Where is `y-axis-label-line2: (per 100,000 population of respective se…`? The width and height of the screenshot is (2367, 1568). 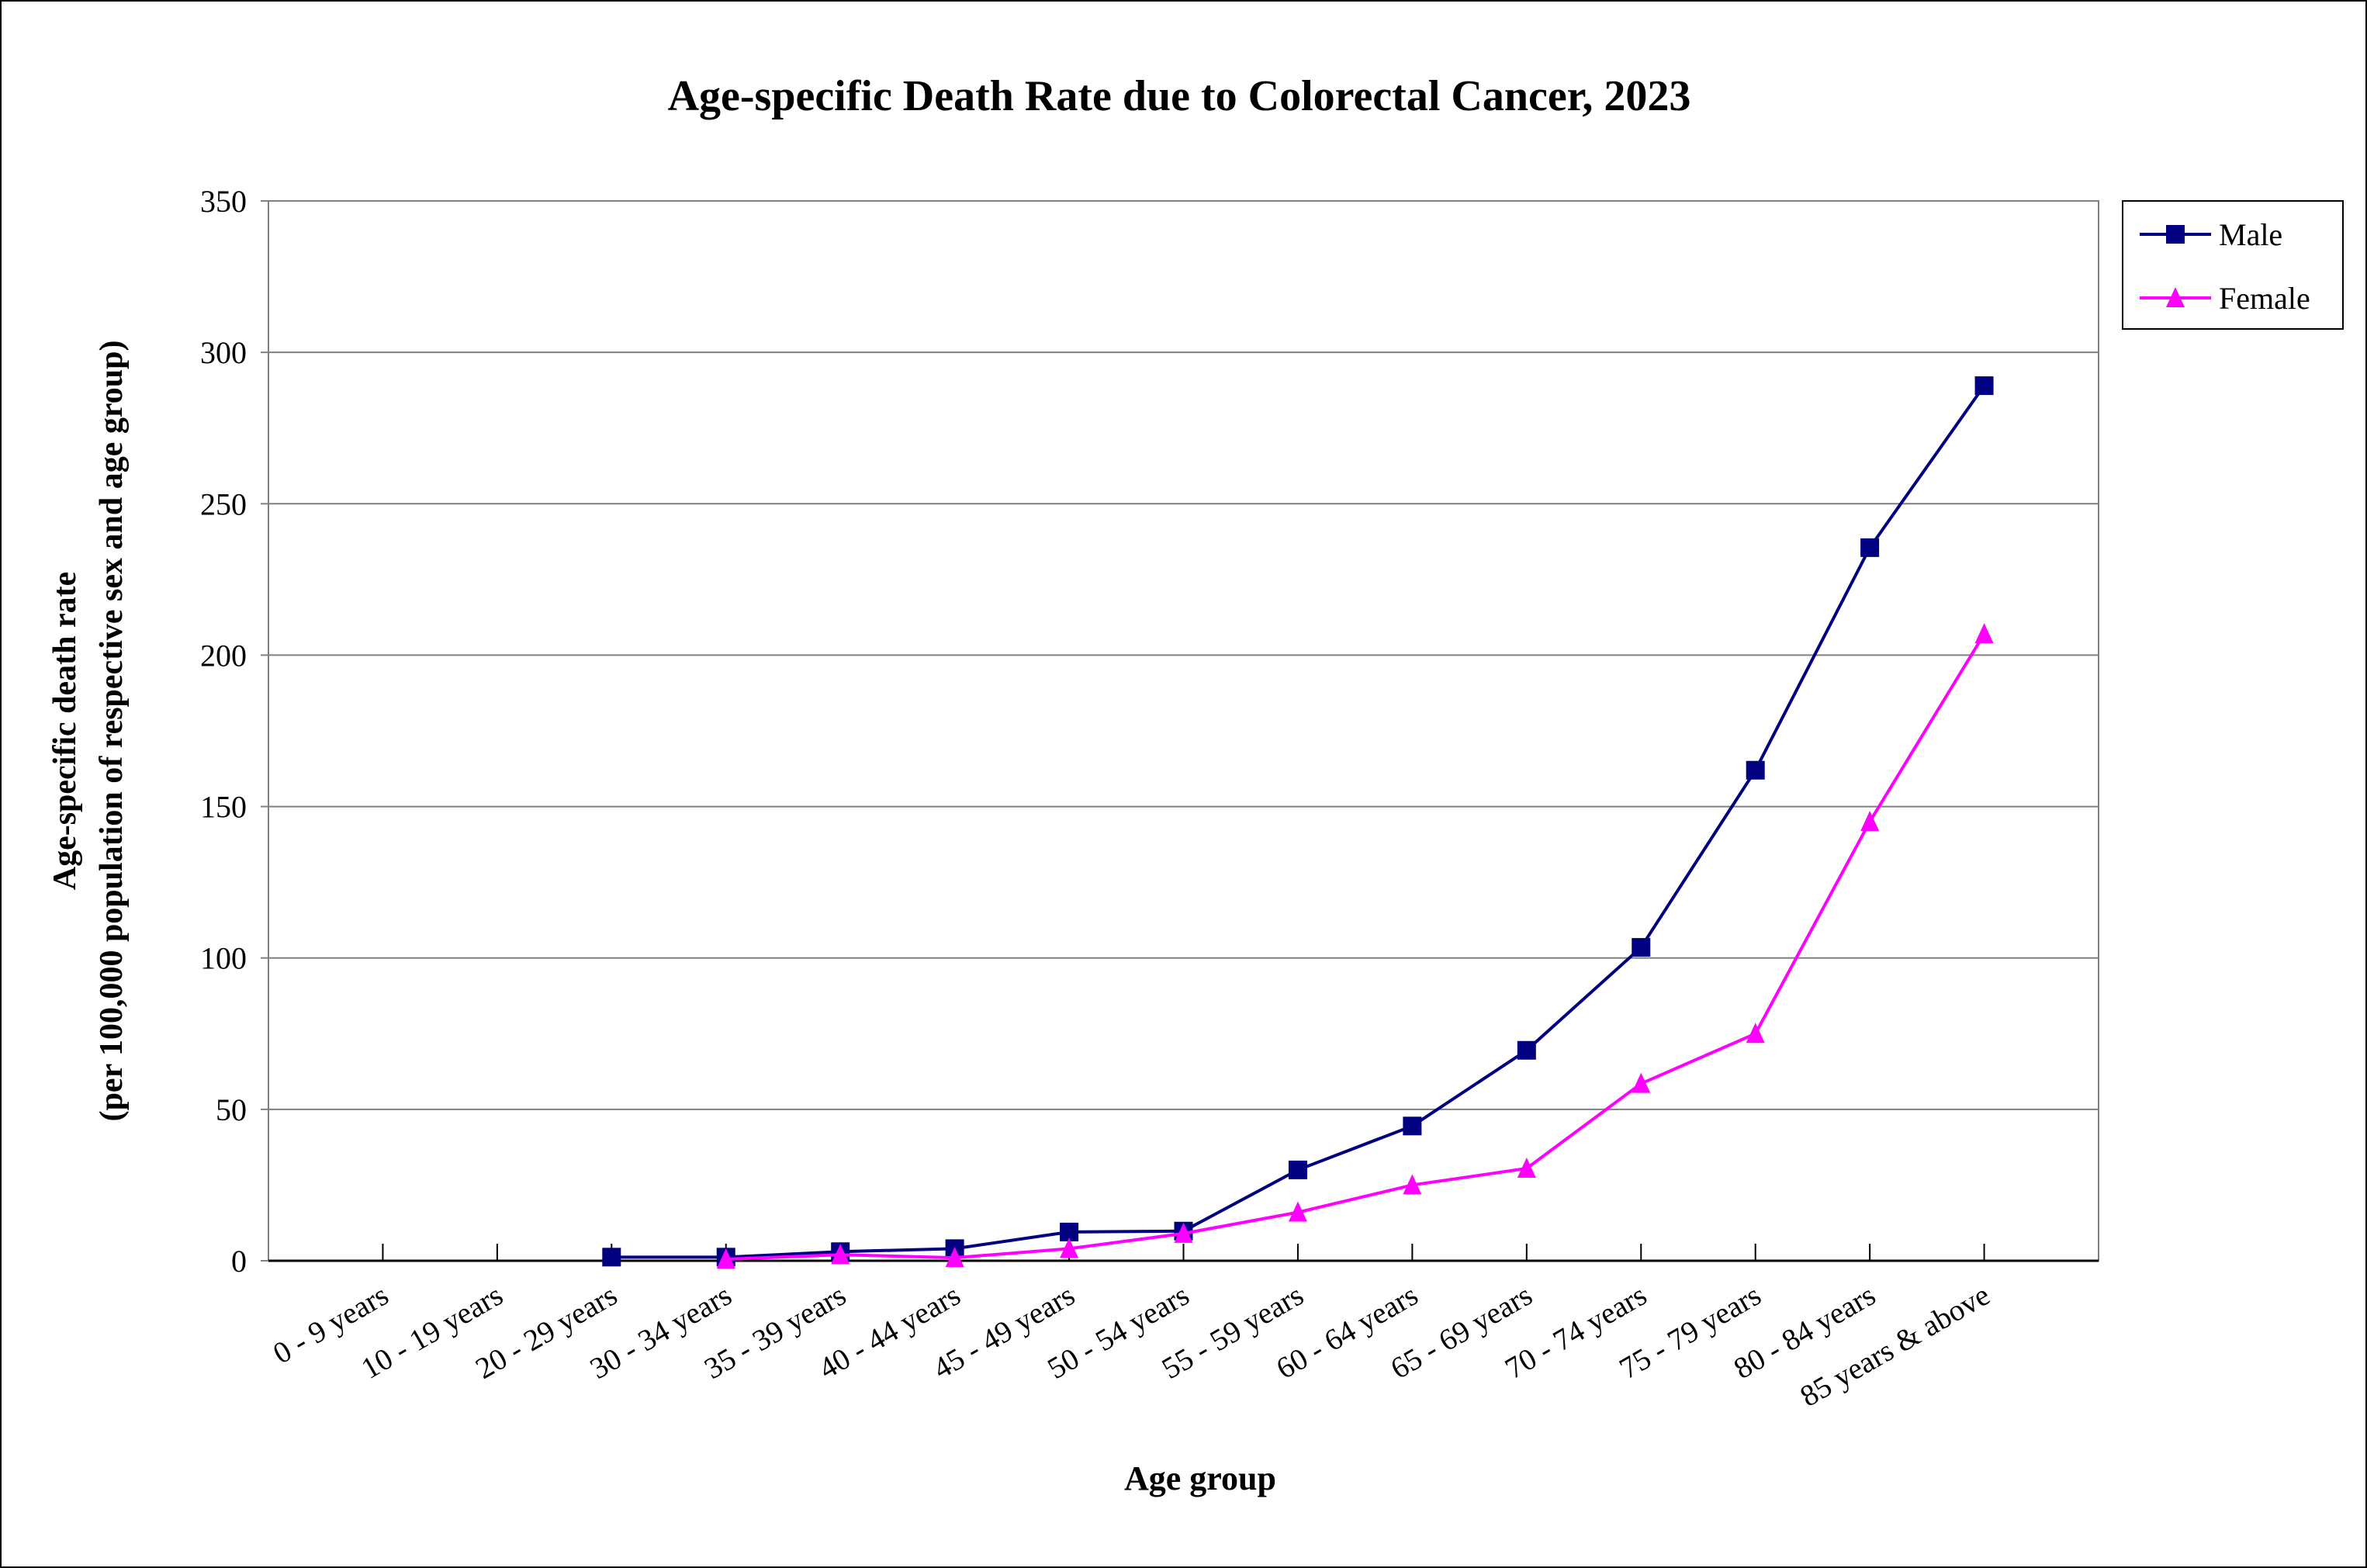 y-axis-label-line2: (per 100,000 population of respective se… is located at coordinates (112, 732).